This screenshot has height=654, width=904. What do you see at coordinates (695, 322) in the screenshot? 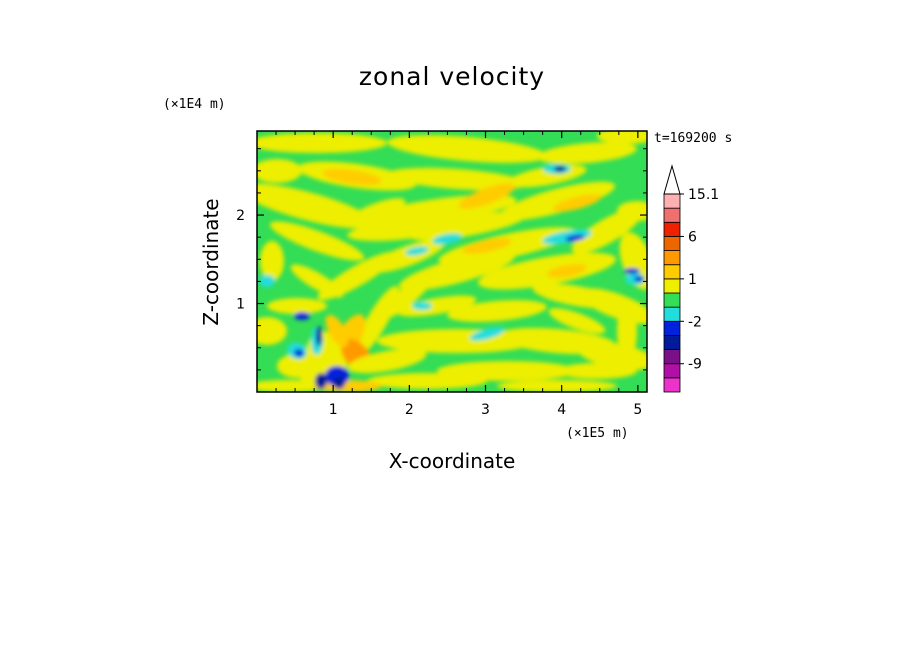
I see `colorbar-label: -2` at bounding box center [695, 322].